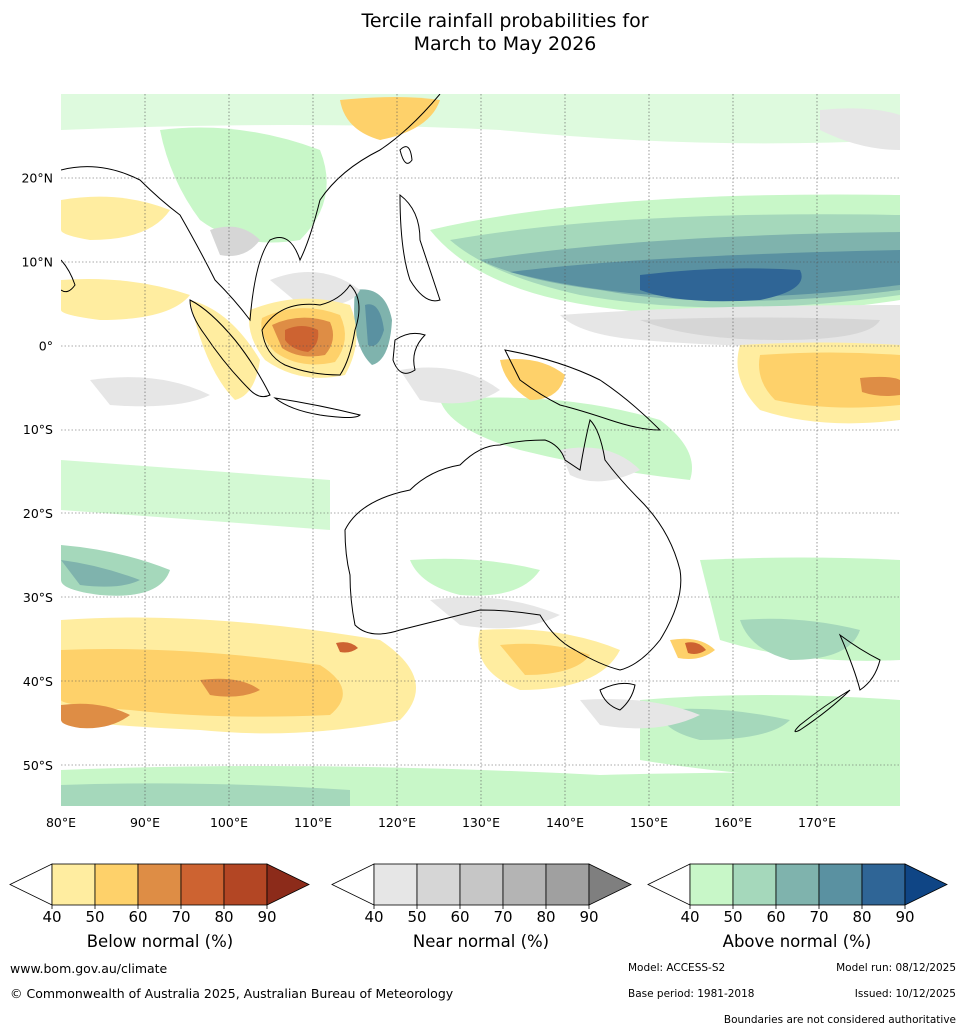  I want to click on lon-tick-label: 130°E, so click(481, 822).